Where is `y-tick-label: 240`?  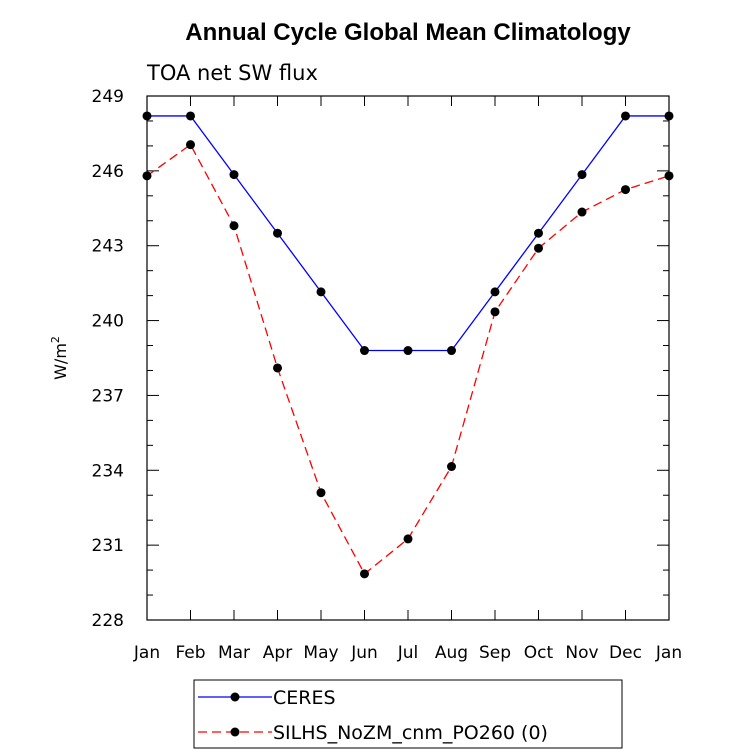
y-tick-label: 240 is located at coordinates (108, 322).